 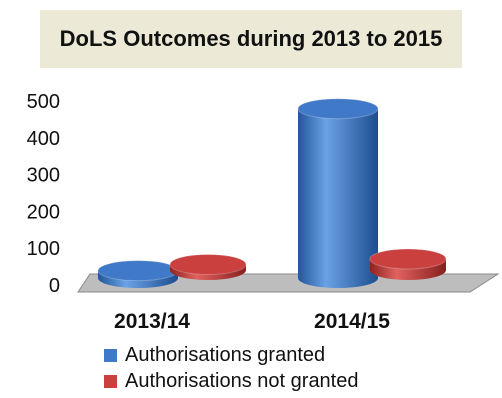 What do you see at coordinates (242, 381) in the screenshot?
I see `legend-label-not-granted: Authorisations not granted` at bounding box center [242, 381].